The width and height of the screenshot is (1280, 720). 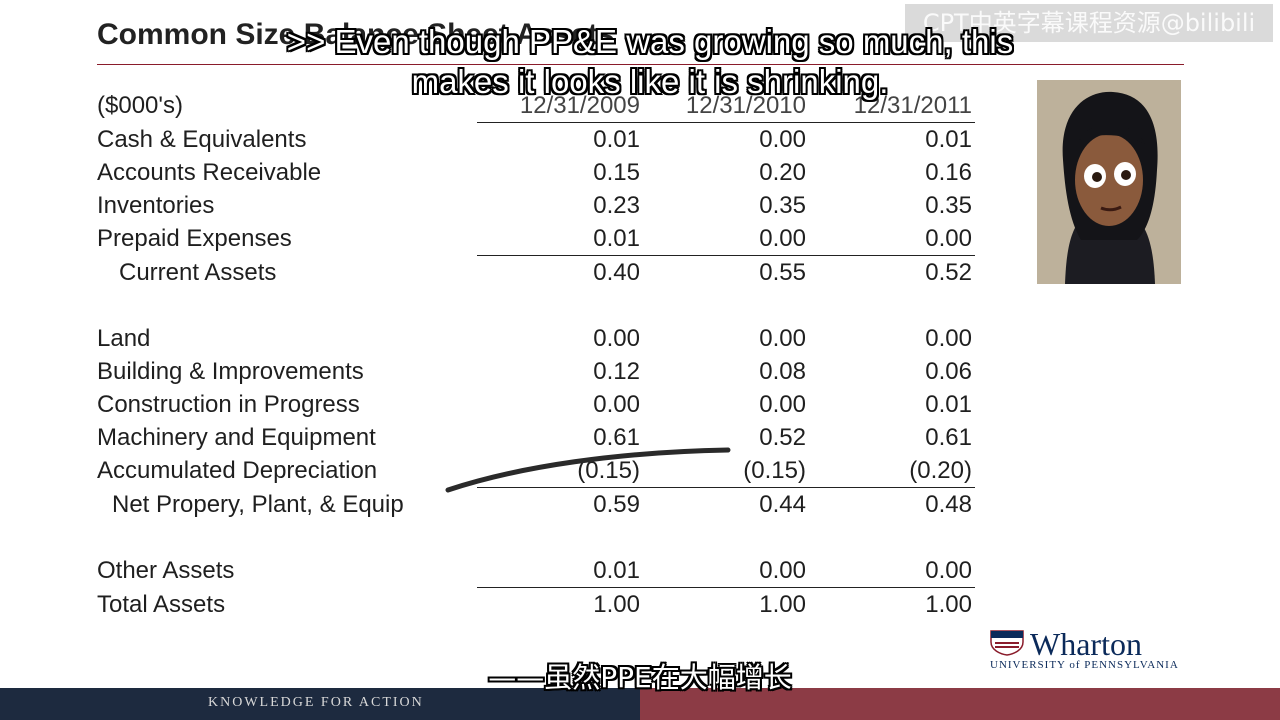 I want to click on cell-value: 0.20, so click(x=782, y=172).